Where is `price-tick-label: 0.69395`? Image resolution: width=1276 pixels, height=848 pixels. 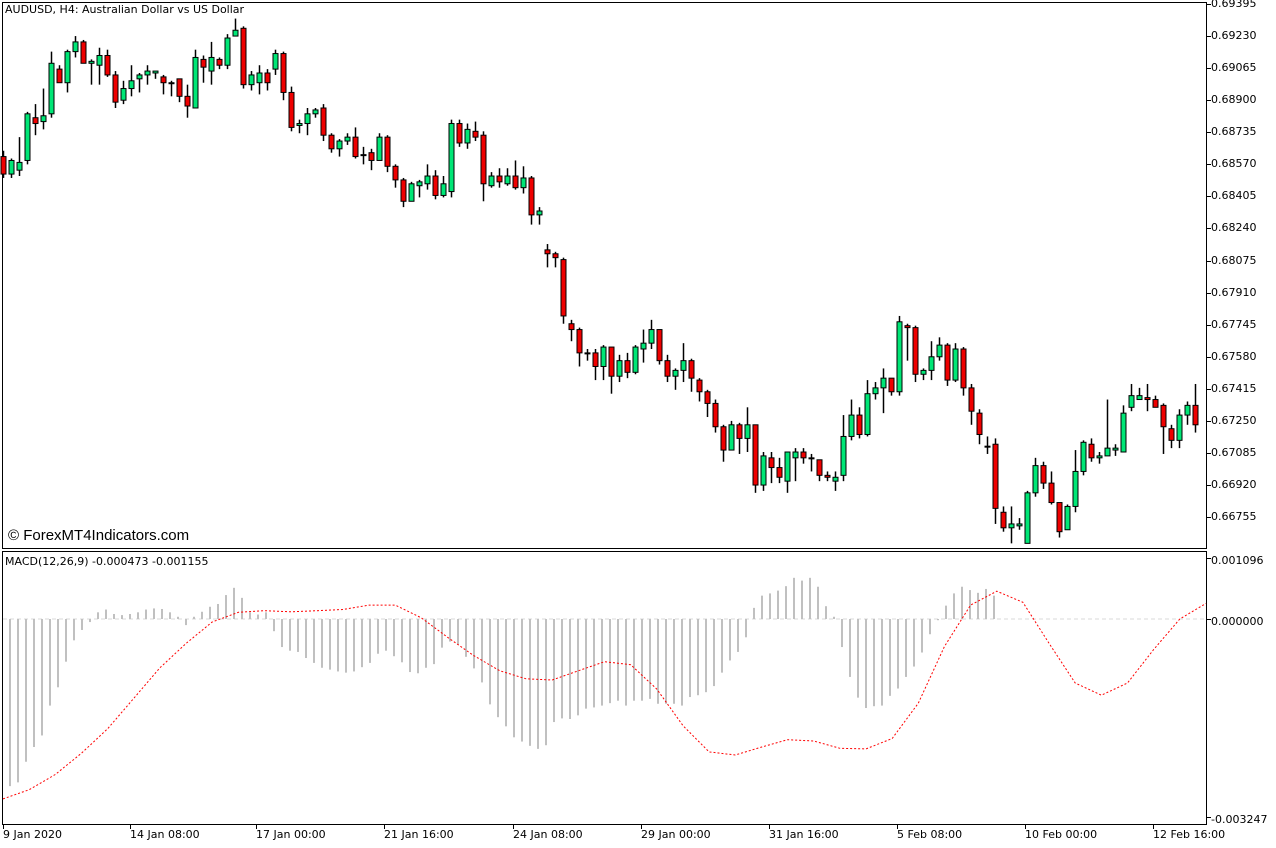
price-tick-label: 0.69395 is located at coordinates (1234, 5).